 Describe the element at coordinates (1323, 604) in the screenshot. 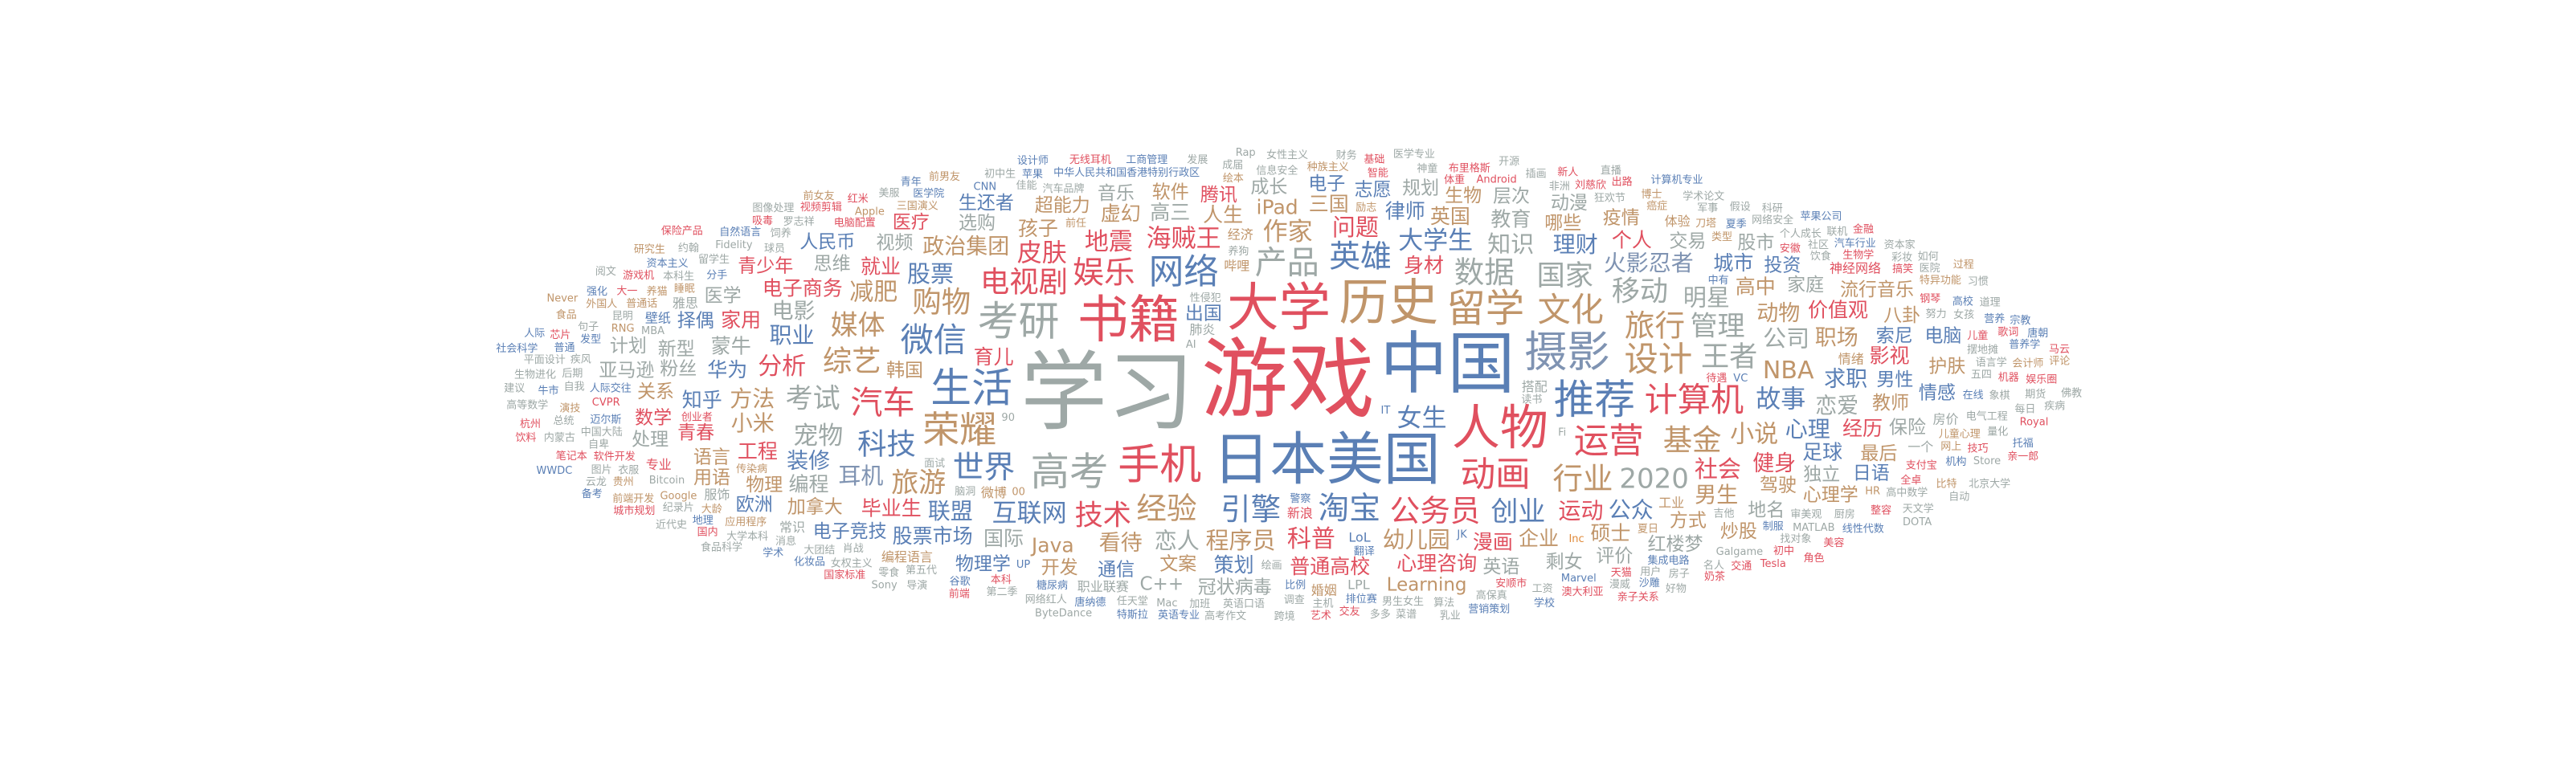

I see `cloud-word: 主机` at that location.